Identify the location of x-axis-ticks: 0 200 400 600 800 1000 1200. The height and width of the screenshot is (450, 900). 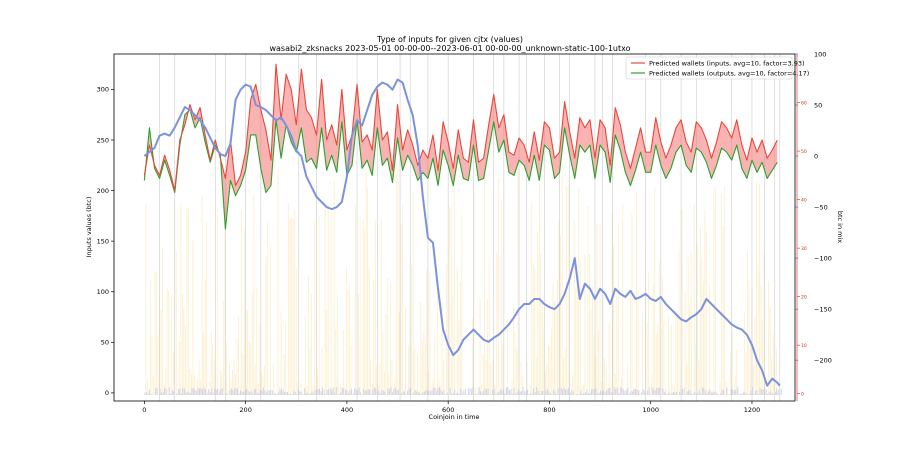
(451, 407).